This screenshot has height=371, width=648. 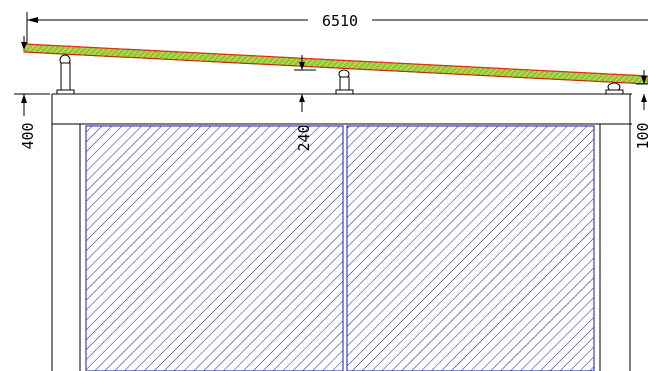 What do you see at coordinates (32, 20) in the screenshot?
I see `span-arrow-left` at bounding box center [32, 20].